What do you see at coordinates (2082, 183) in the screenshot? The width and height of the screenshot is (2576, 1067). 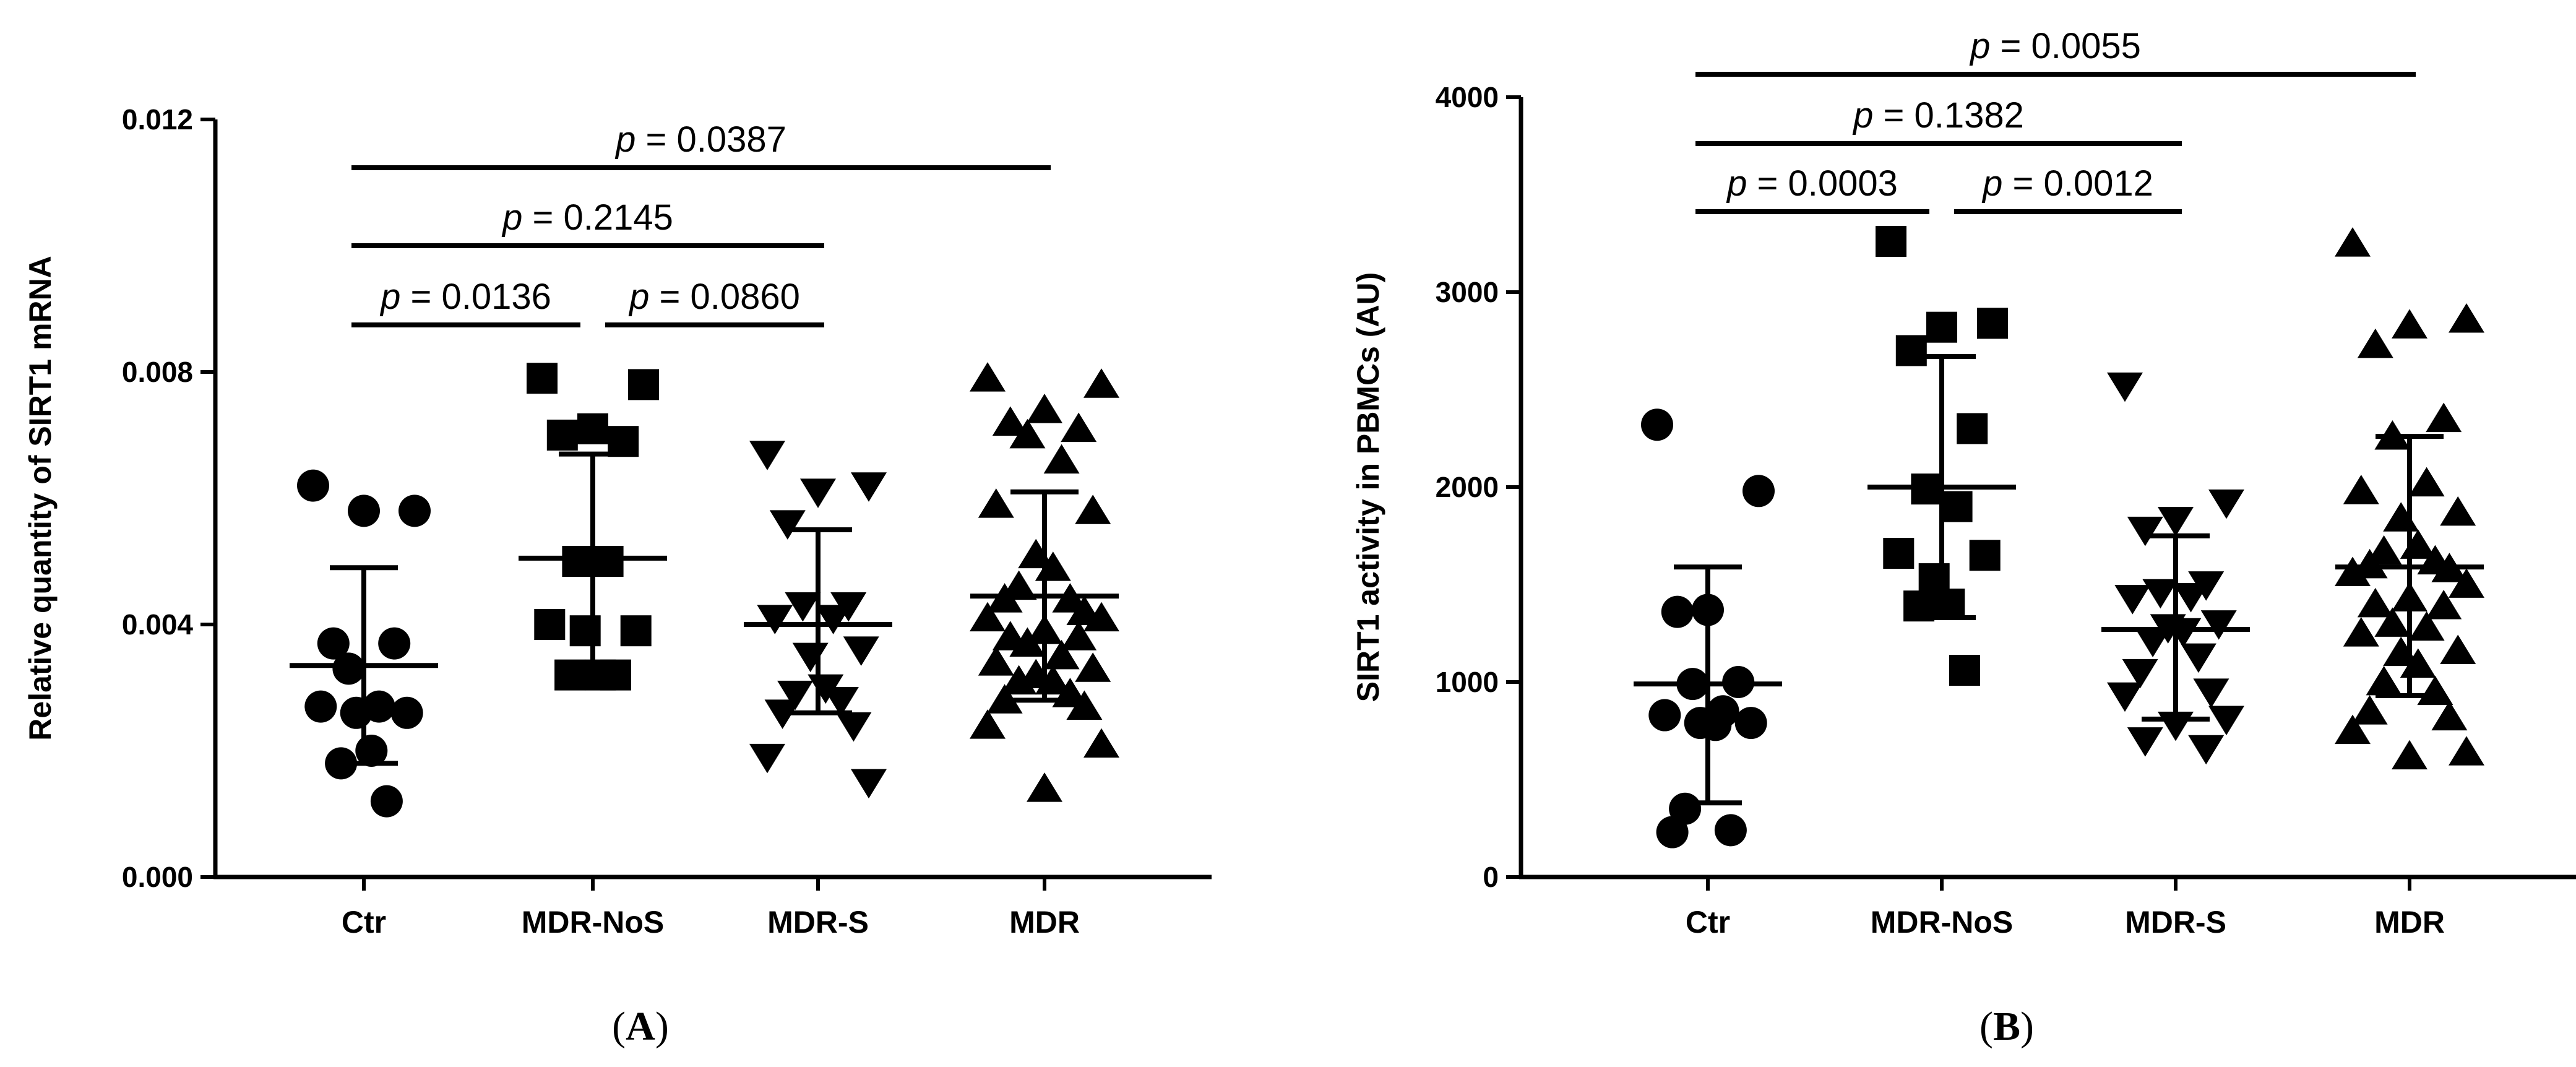 I see `p-value-text: = 0.0012` at bounding box center [2082, 183].